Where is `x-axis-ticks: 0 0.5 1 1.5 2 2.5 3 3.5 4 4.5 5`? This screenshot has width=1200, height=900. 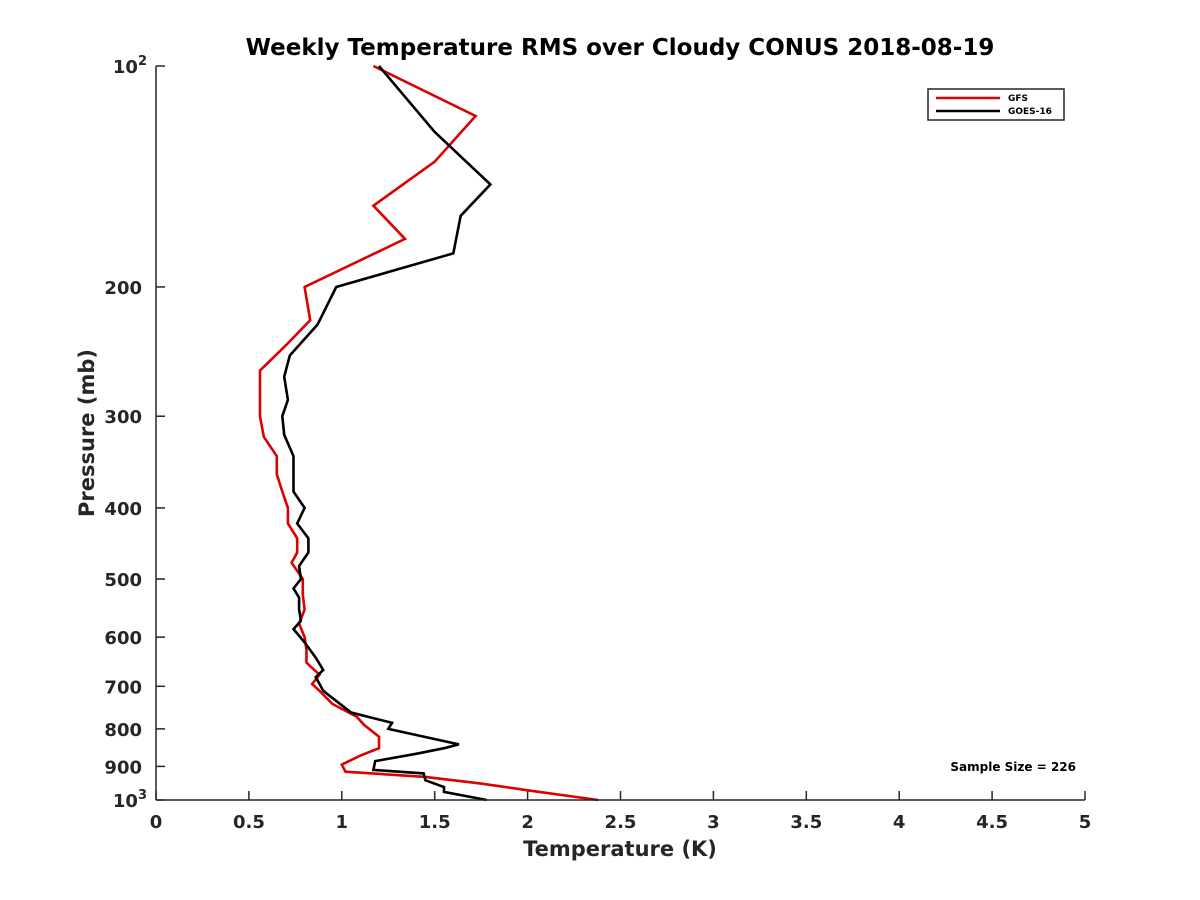 x-axis-ticks: 0 0.5 1 1.5 2 2.5 3 3.5 4 4.5 5 is located at coordinates (621, 812).